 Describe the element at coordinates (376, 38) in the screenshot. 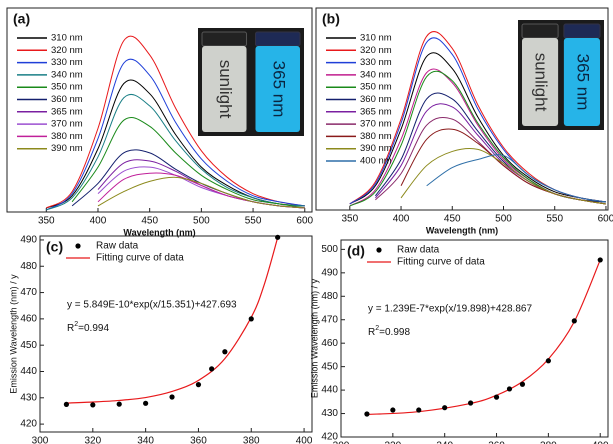

I see `legend-label: 310 nm` at that location.